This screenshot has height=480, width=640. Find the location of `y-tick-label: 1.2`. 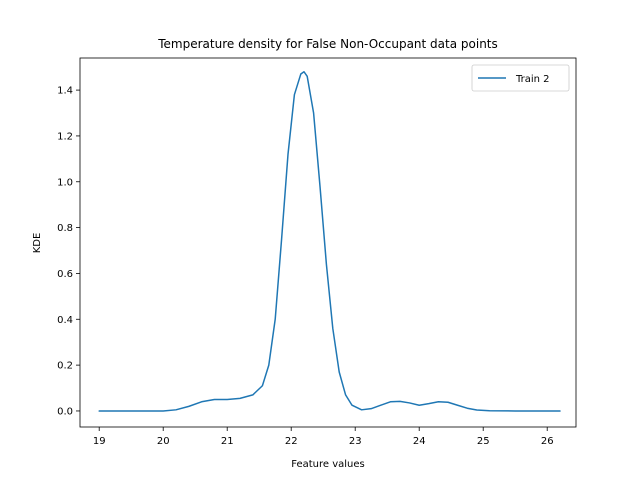

y-tick-label: 1.2 is located at coordinates (65, 136).